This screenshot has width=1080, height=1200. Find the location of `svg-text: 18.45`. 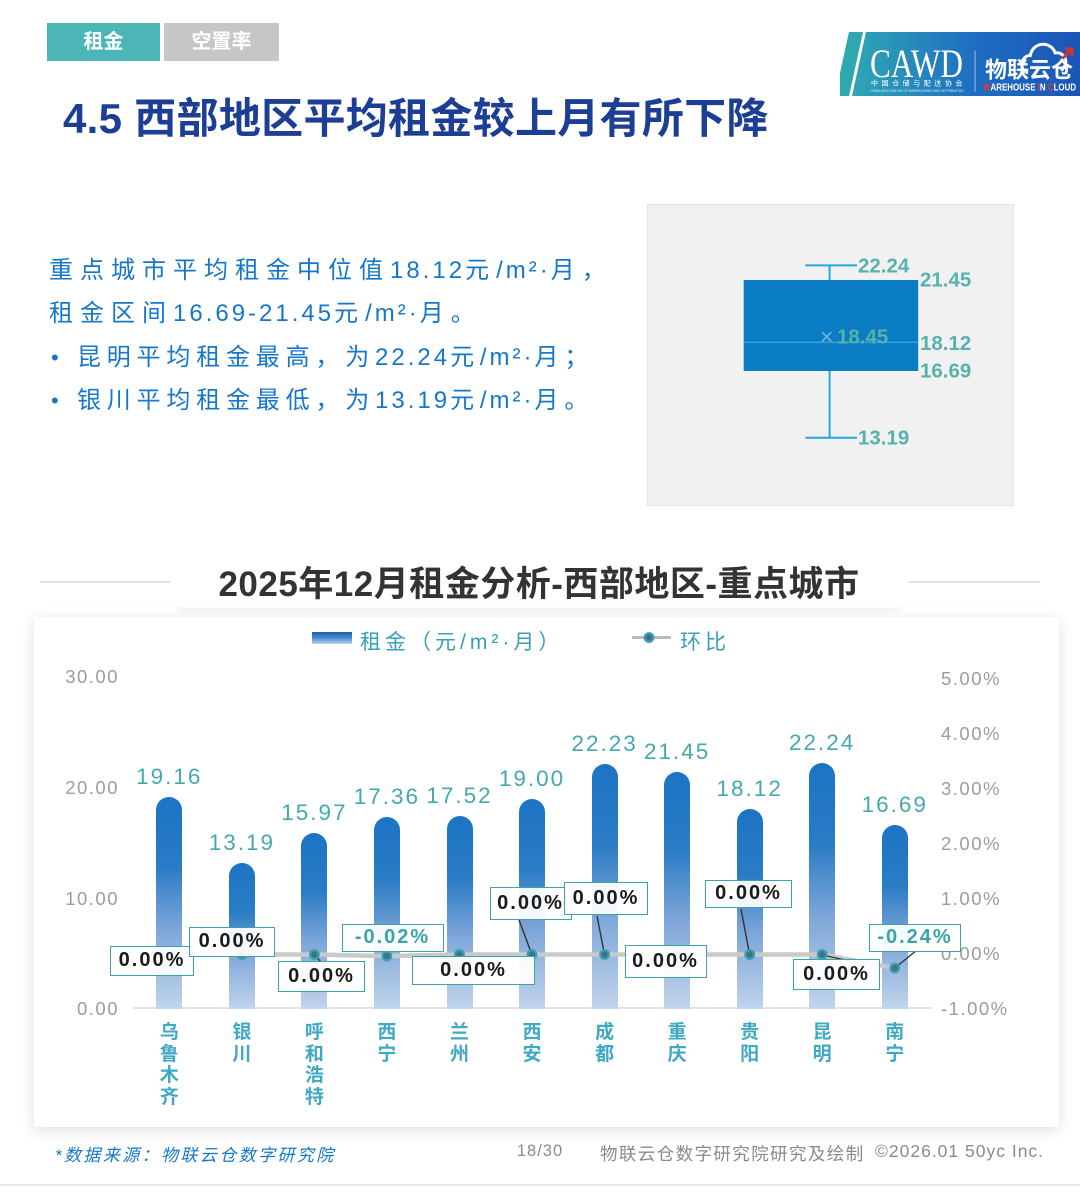

svg-text: 18.45 is located at coordinates (862, 337).